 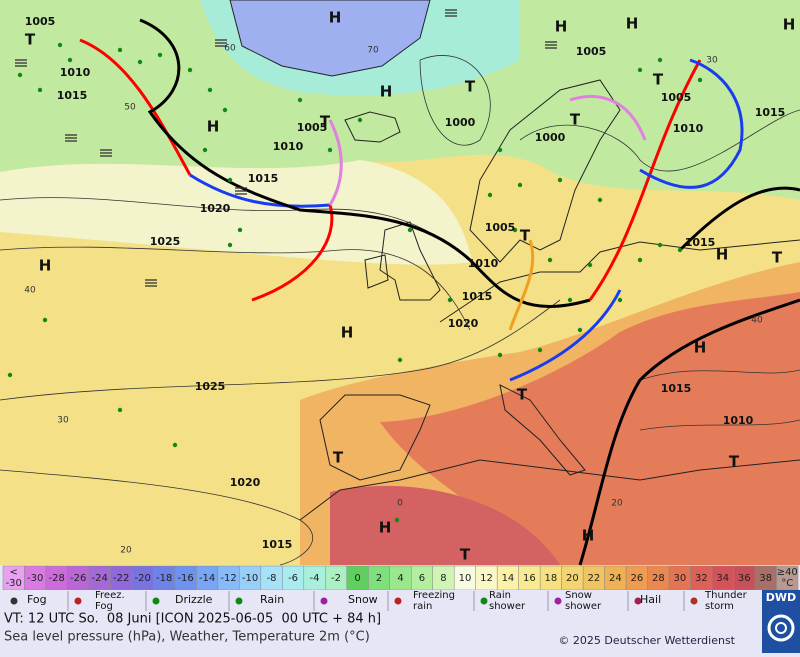 What do you see at coordinates (422, 578) in the screenshot?
I see `scale-label: 6` at bounding box center [422, 578].